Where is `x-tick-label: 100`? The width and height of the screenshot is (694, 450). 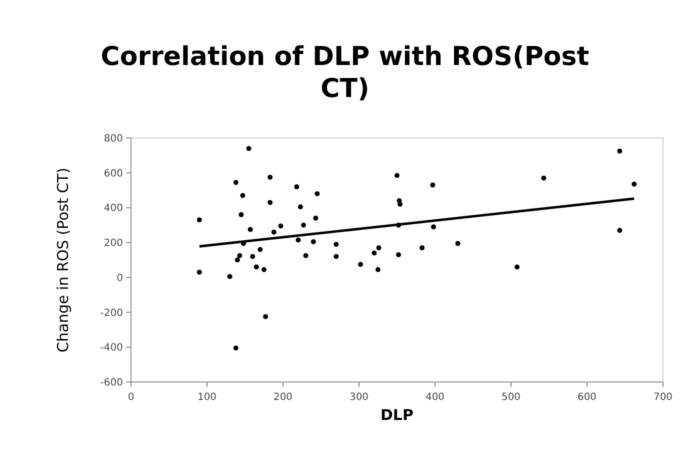
x-tick-label: 100 is located at coordinates (207, 397).